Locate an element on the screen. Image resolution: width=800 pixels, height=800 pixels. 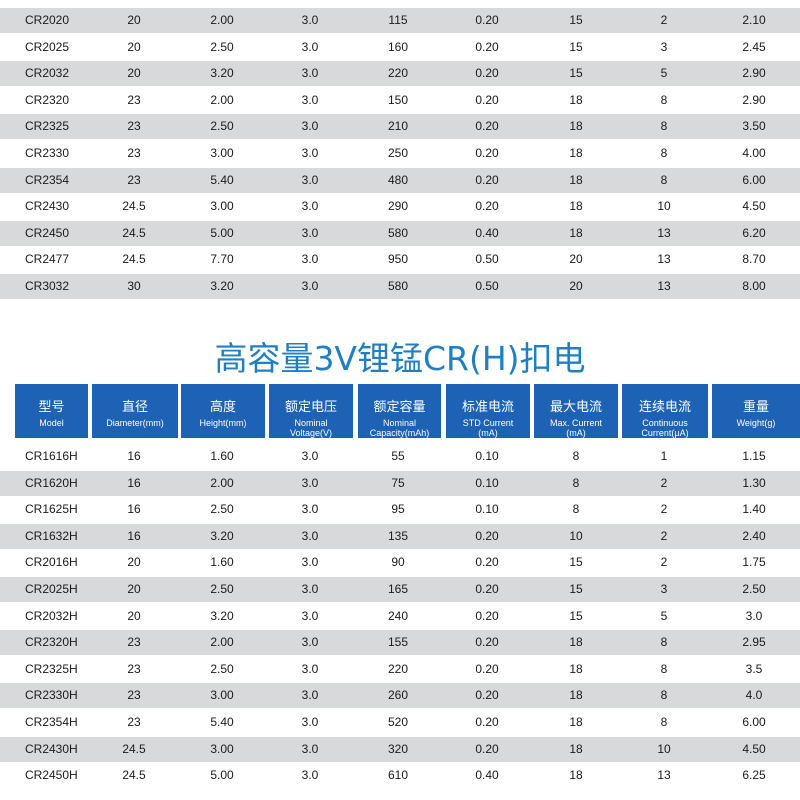
header-en: Nominal Voltage(V) is located at coordinates (311, 428).